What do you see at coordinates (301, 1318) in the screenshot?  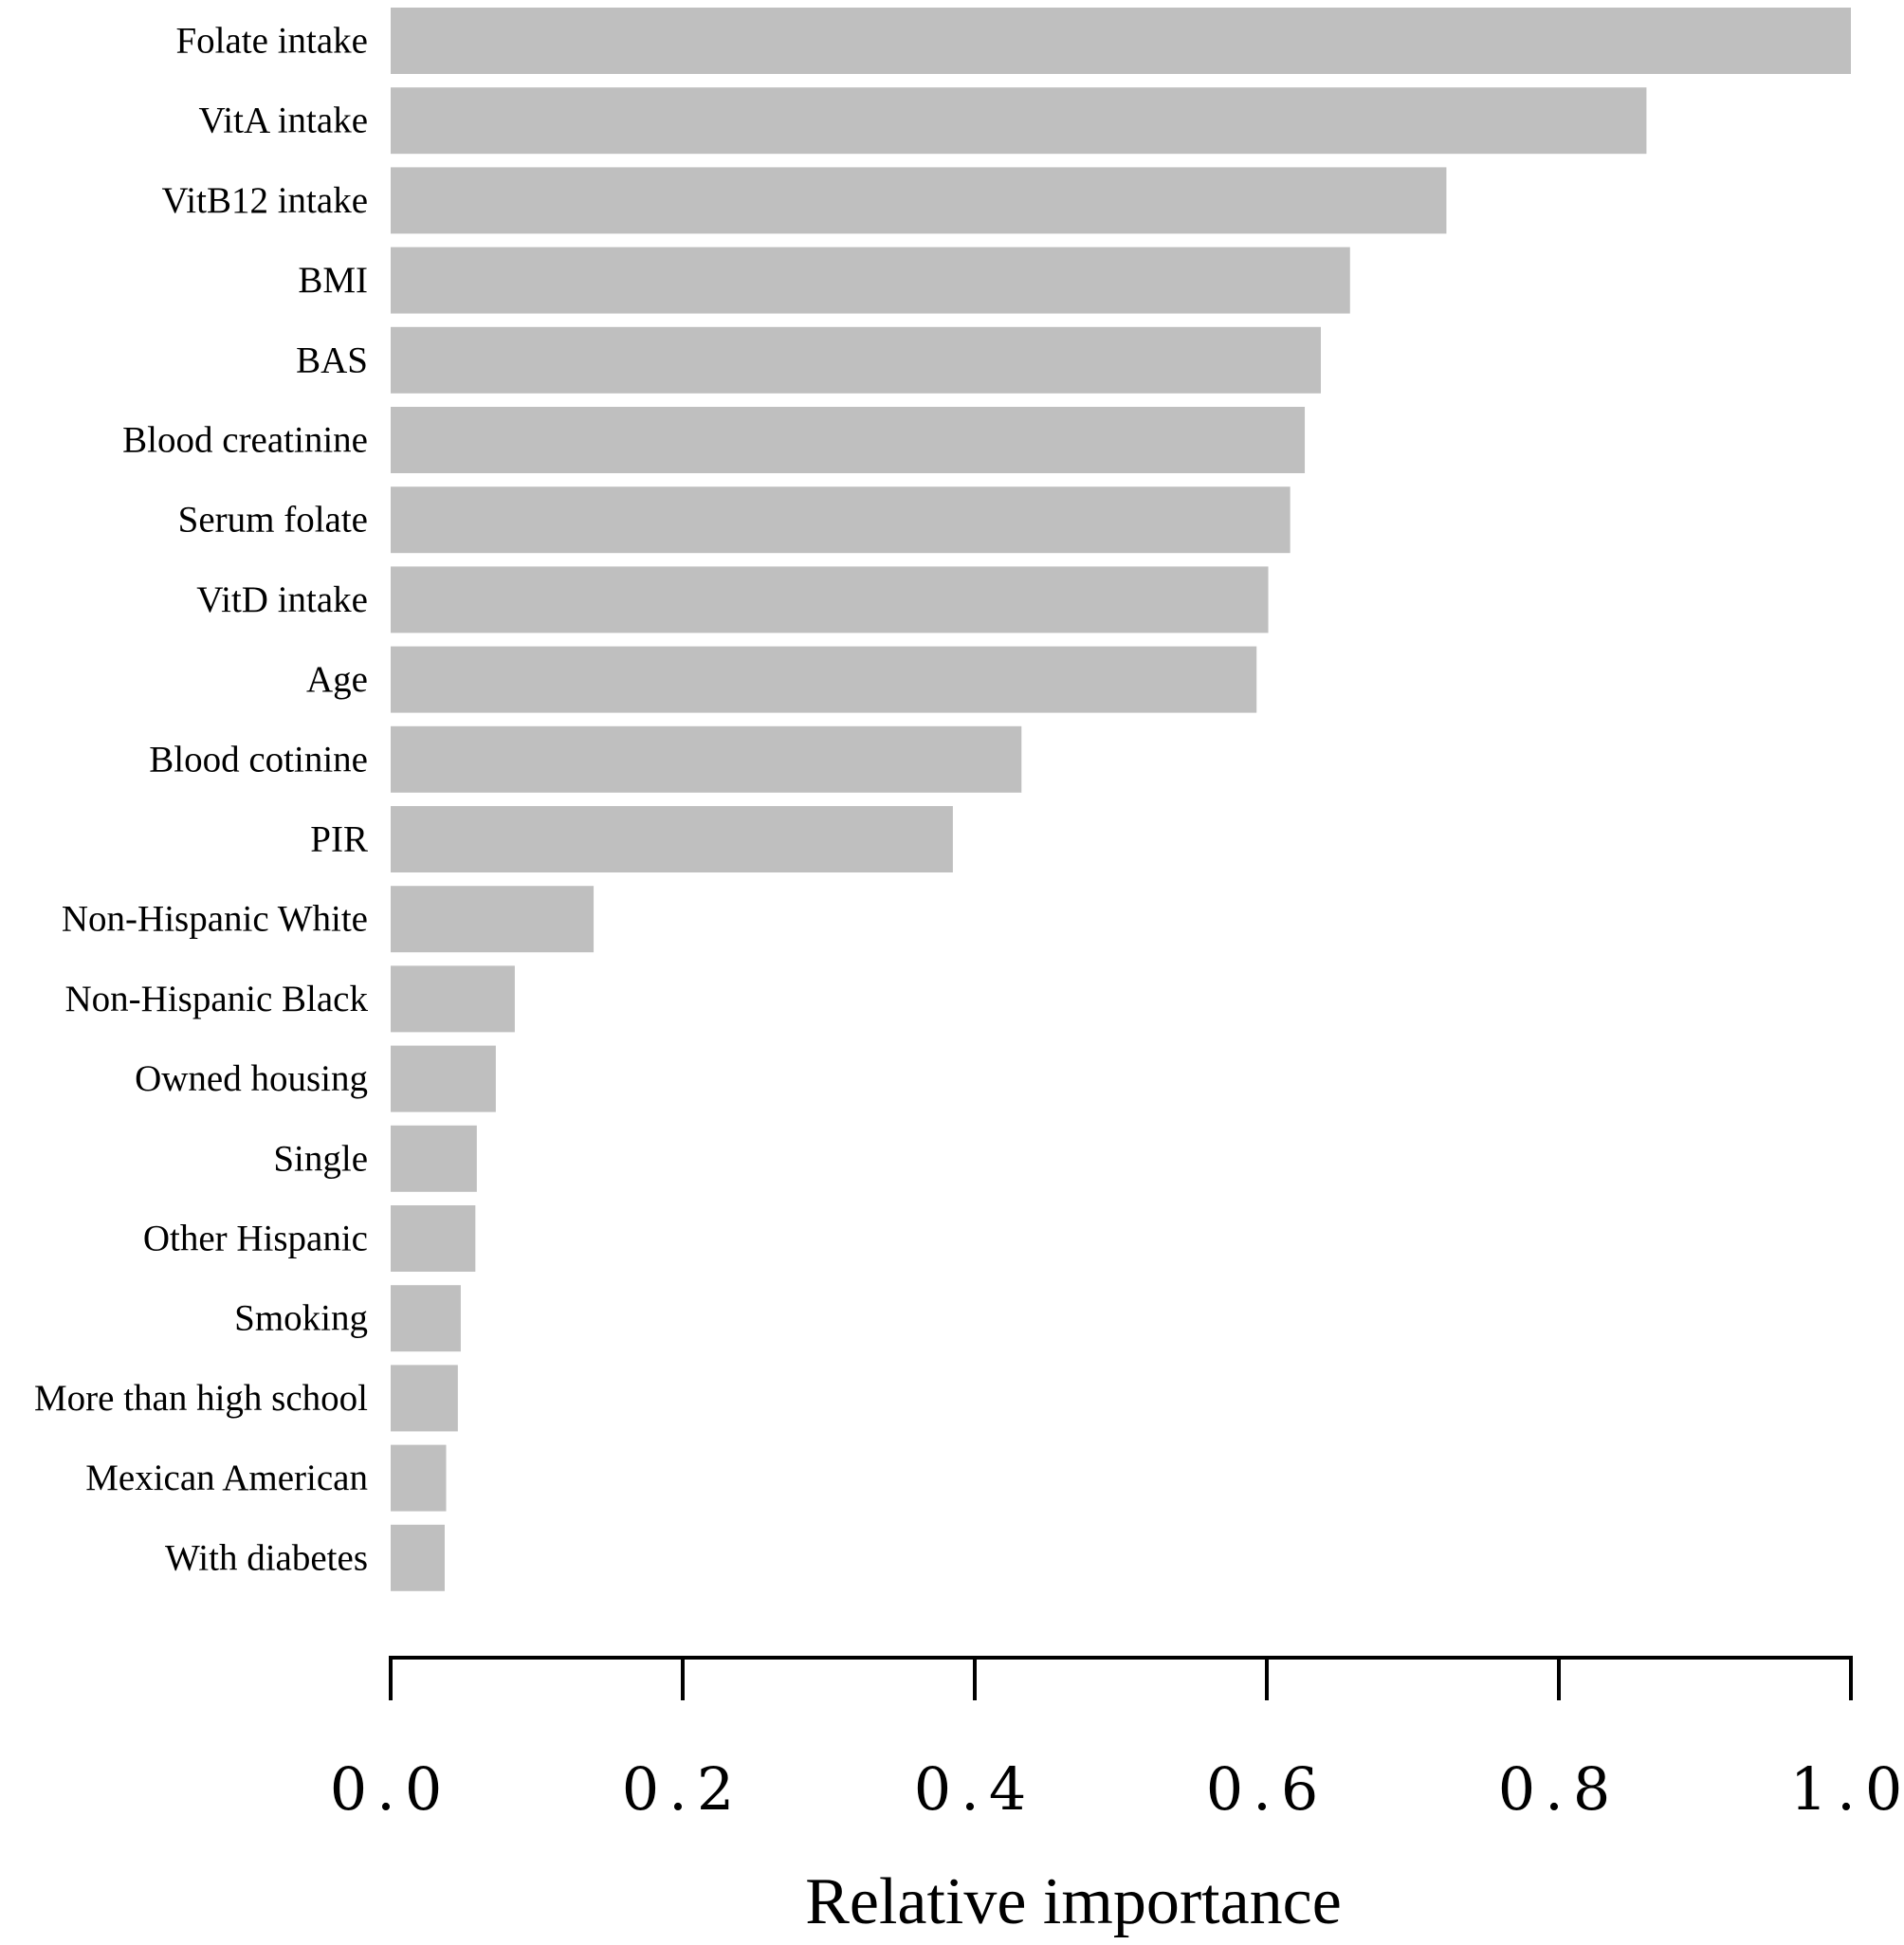 I see `category-label: Smoking` at bounding box center [301, 1318].